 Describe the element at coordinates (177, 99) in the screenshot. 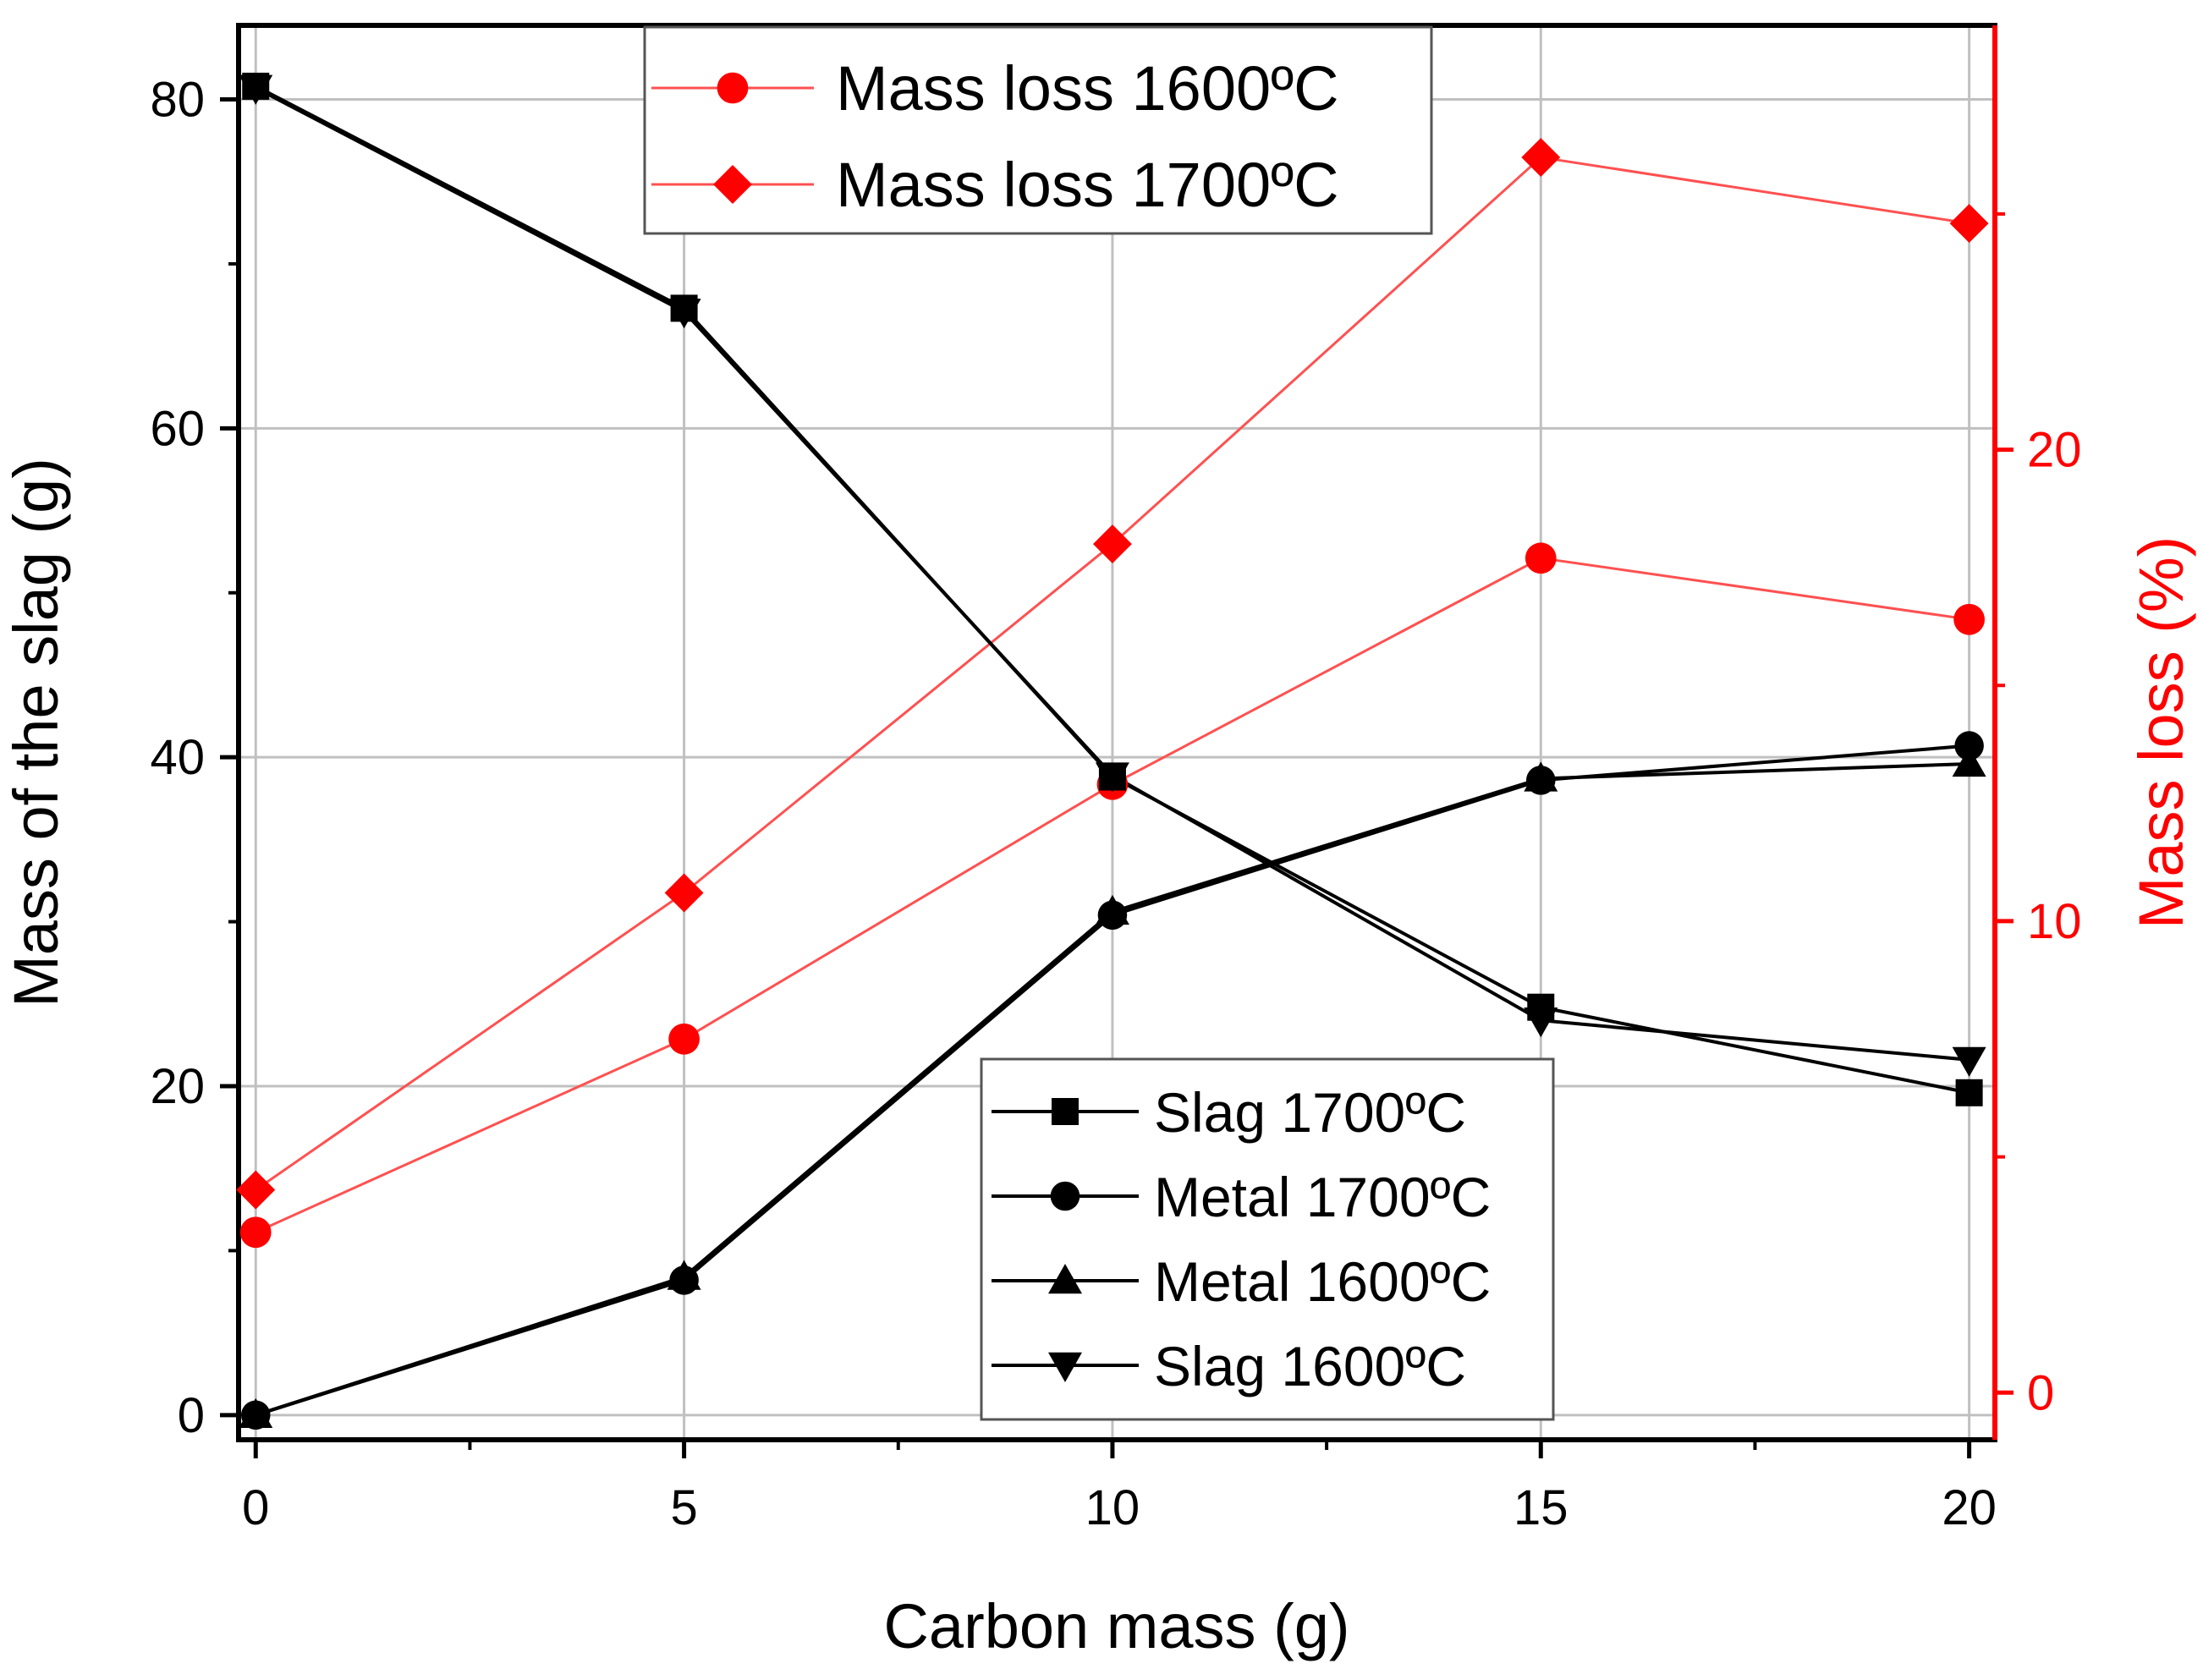

I see `y-tick-label: 80` at that location.